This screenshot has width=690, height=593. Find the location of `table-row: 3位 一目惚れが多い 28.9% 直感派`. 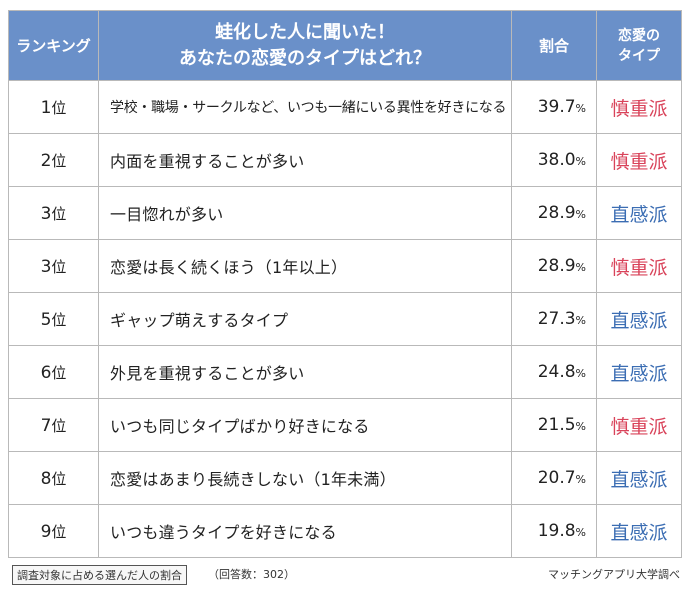

table-row: 3位 一目惚れが多い 28.9% 直感派 is located at coordinates (345, 213).